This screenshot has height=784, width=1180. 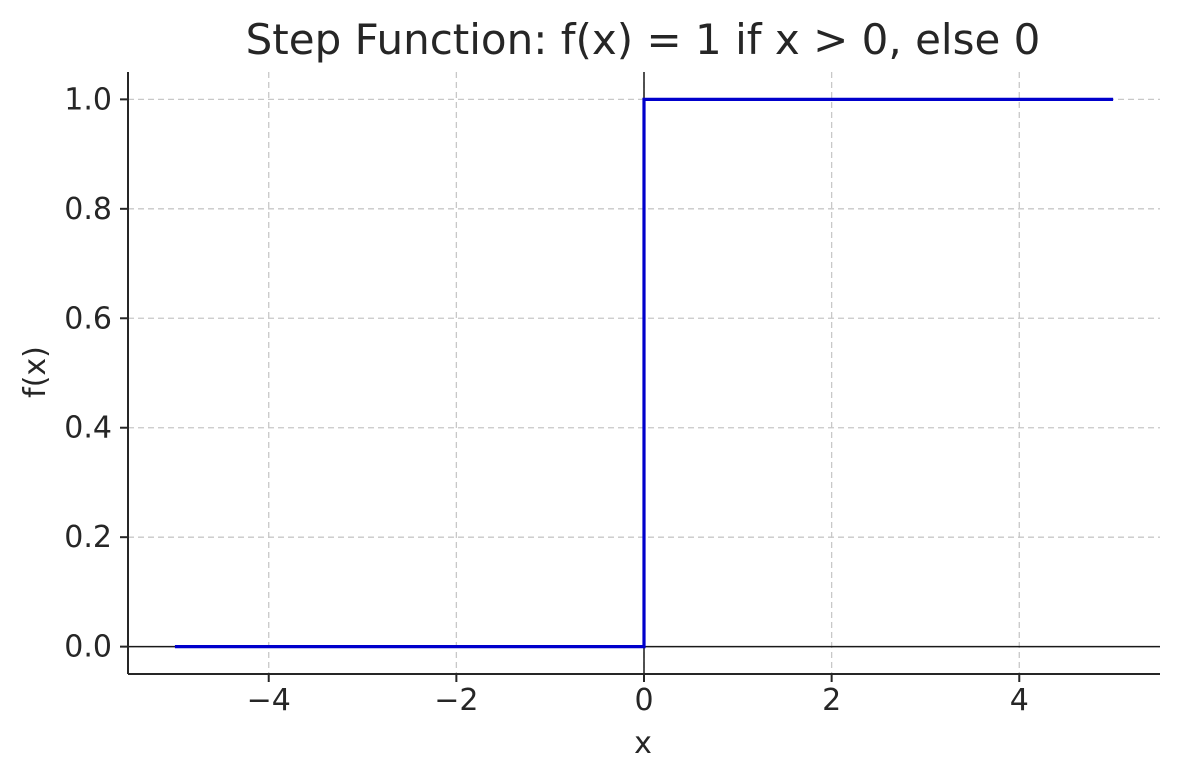 I want to click on y-tick-label: 0.6, so click(x=88, y=318).